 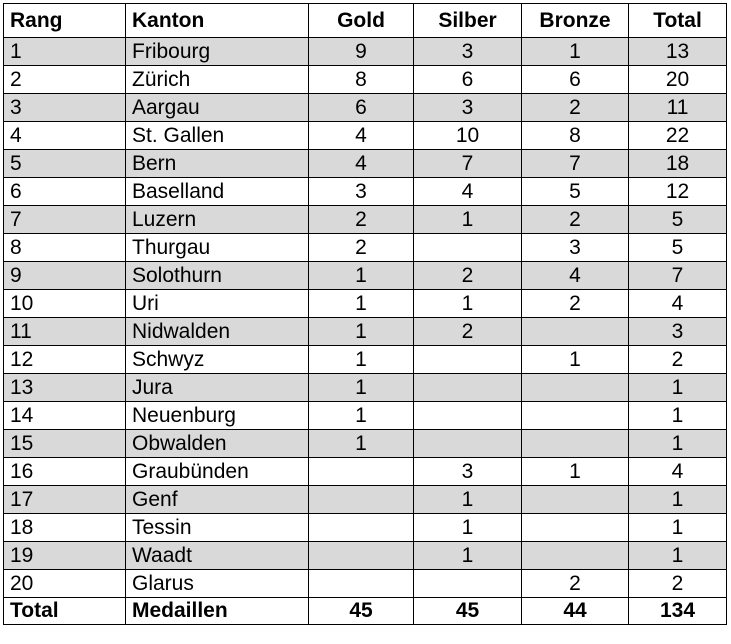 I want to click on cell-rang: 8, so click(x=64, y=247).